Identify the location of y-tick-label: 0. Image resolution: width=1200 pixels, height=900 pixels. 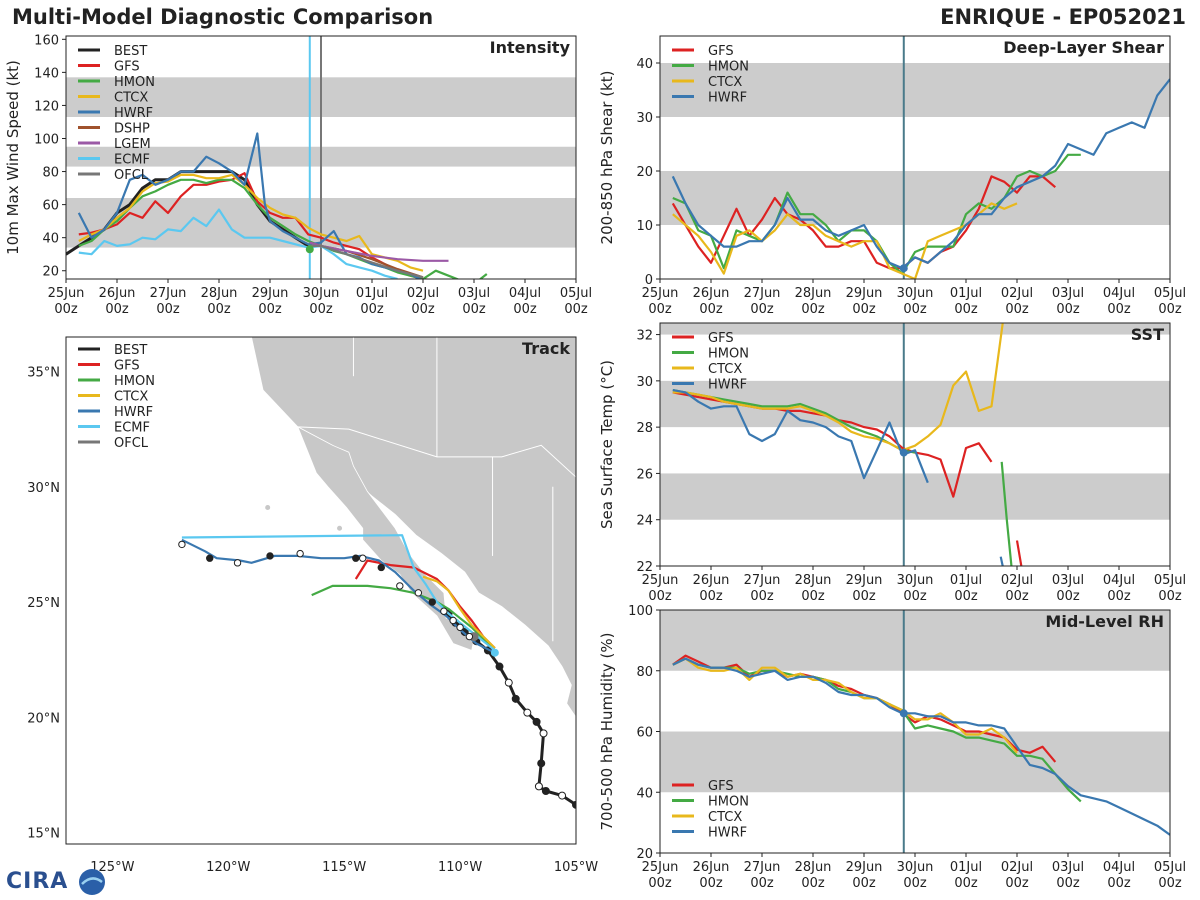
(649, 280).